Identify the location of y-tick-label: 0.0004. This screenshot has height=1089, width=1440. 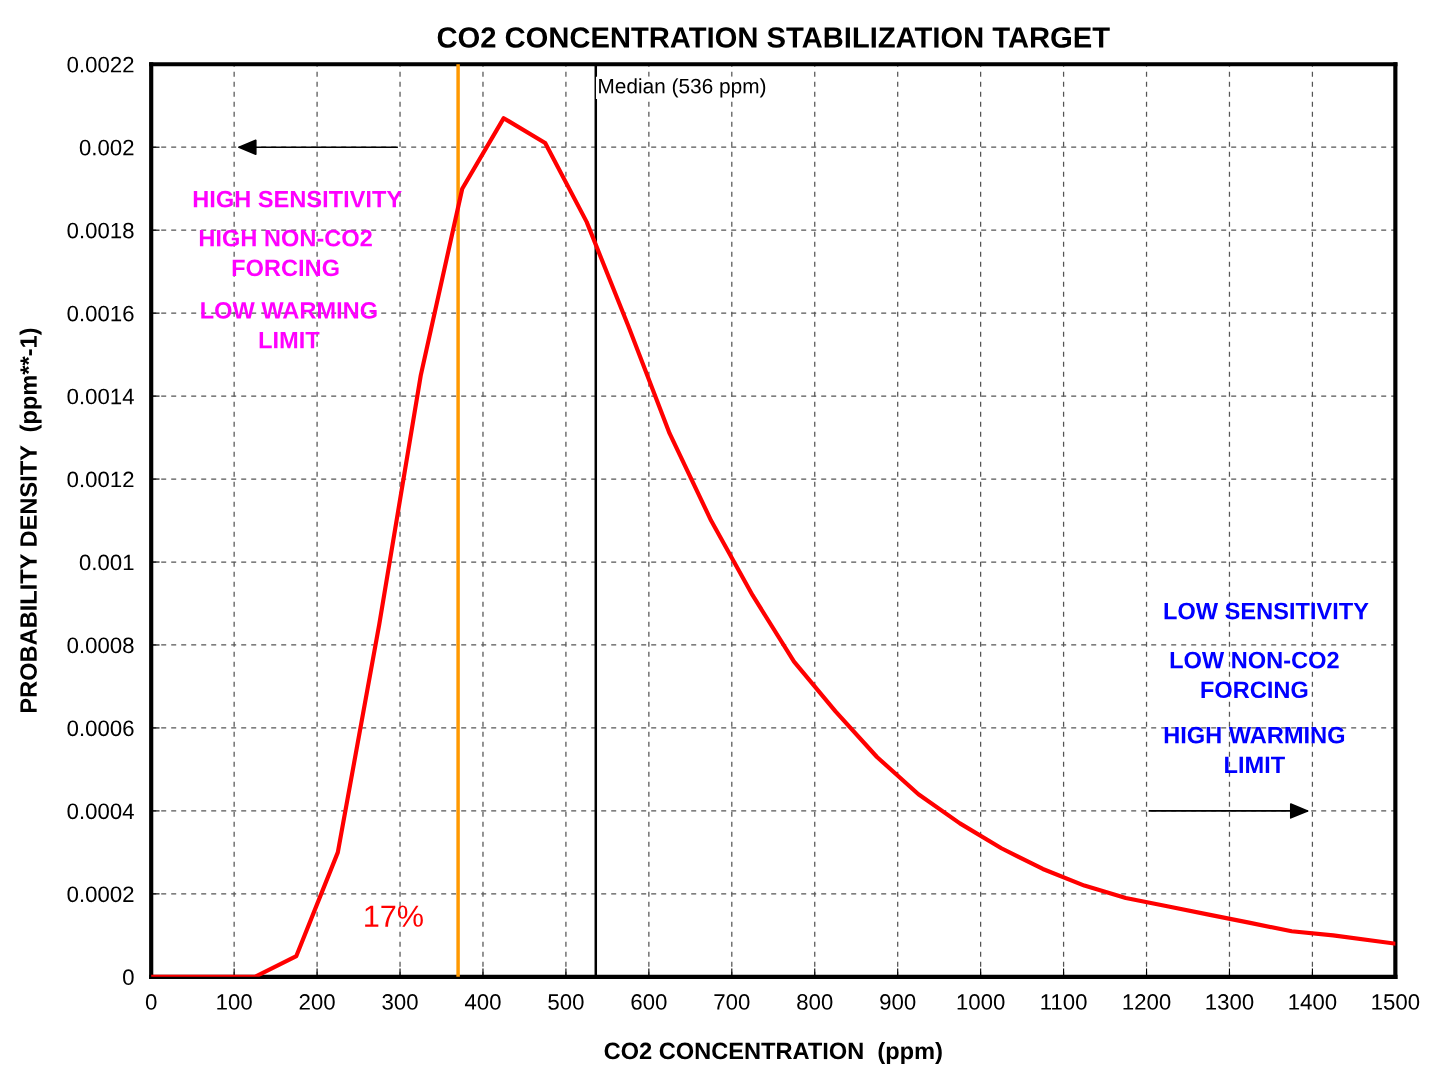
(100, 811).